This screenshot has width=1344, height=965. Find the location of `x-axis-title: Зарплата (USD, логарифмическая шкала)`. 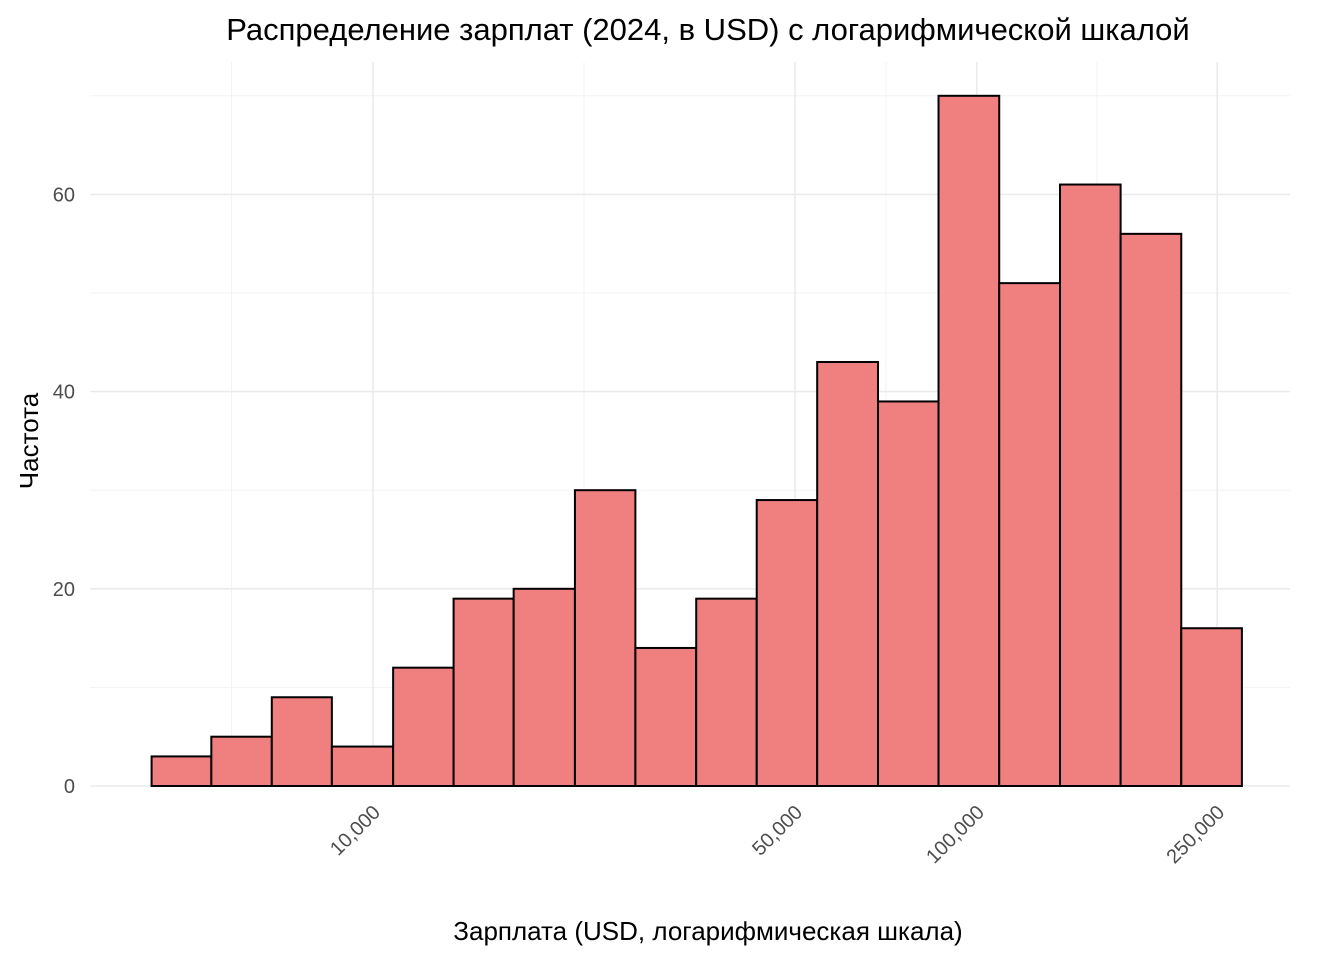

x-axis-title: Зарплата (USD, логарифмическая шкала) is located at coordinates (707, 931).